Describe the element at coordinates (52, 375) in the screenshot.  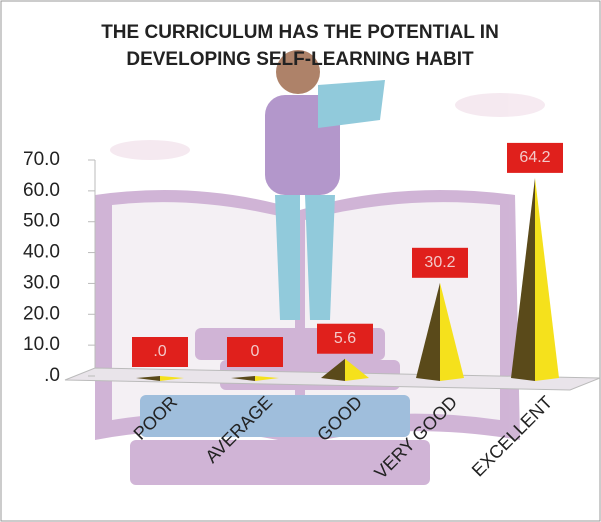
I see `y-tick-label: .0` at that location.